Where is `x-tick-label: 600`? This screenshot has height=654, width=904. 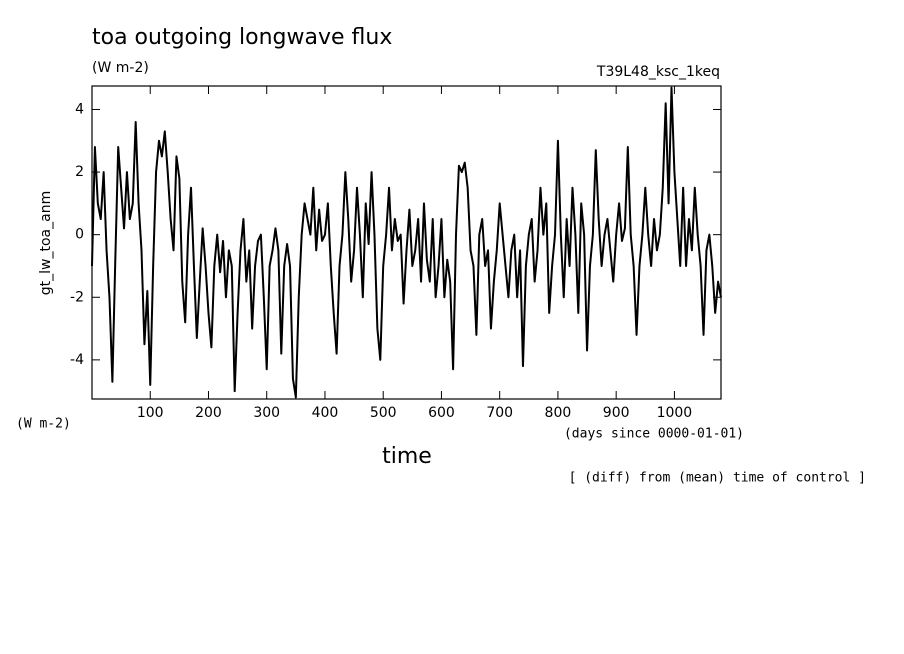
x-tick-label: 600 is located at coordinates (441, 413).